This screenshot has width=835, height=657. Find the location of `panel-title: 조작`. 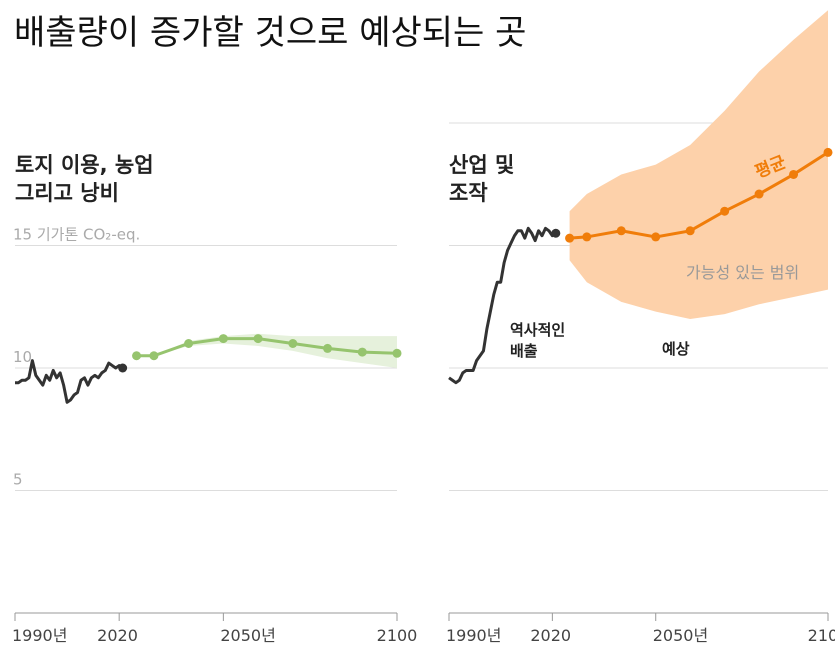

panel-title: 조작 is located at coordinates (468, 193).